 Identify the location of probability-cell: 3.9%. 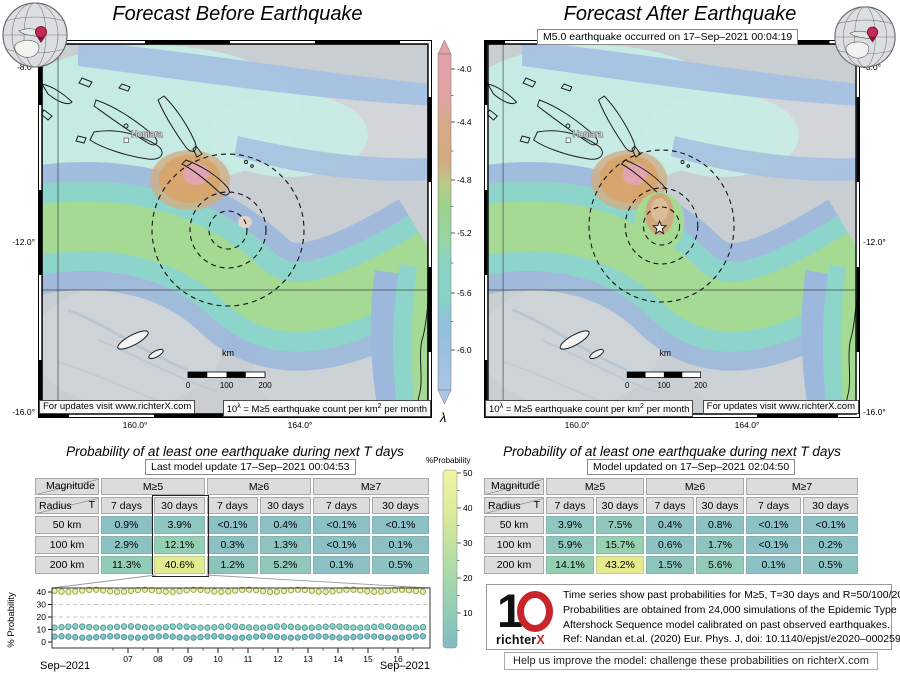
(570, 525).